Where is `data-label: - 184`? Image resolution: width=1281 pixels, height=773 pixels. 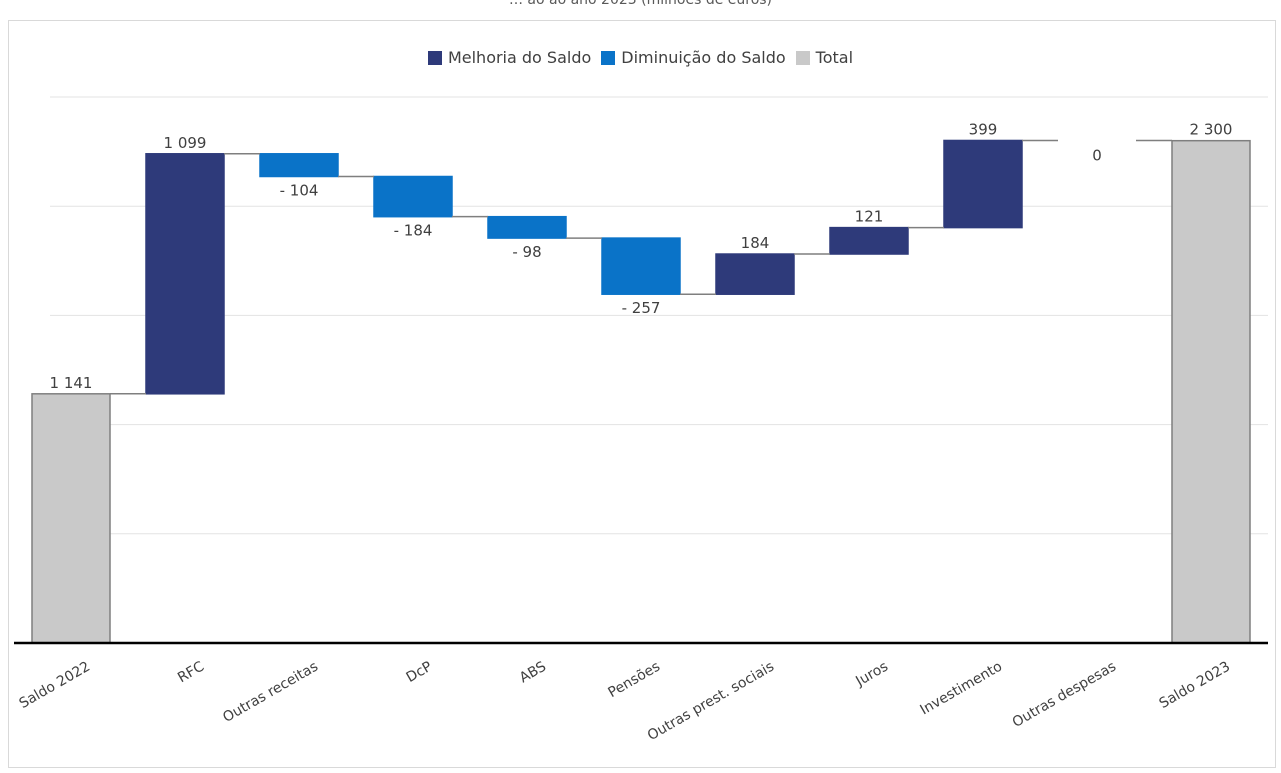 data-label: - 184 is located at coordinates (413, 231).